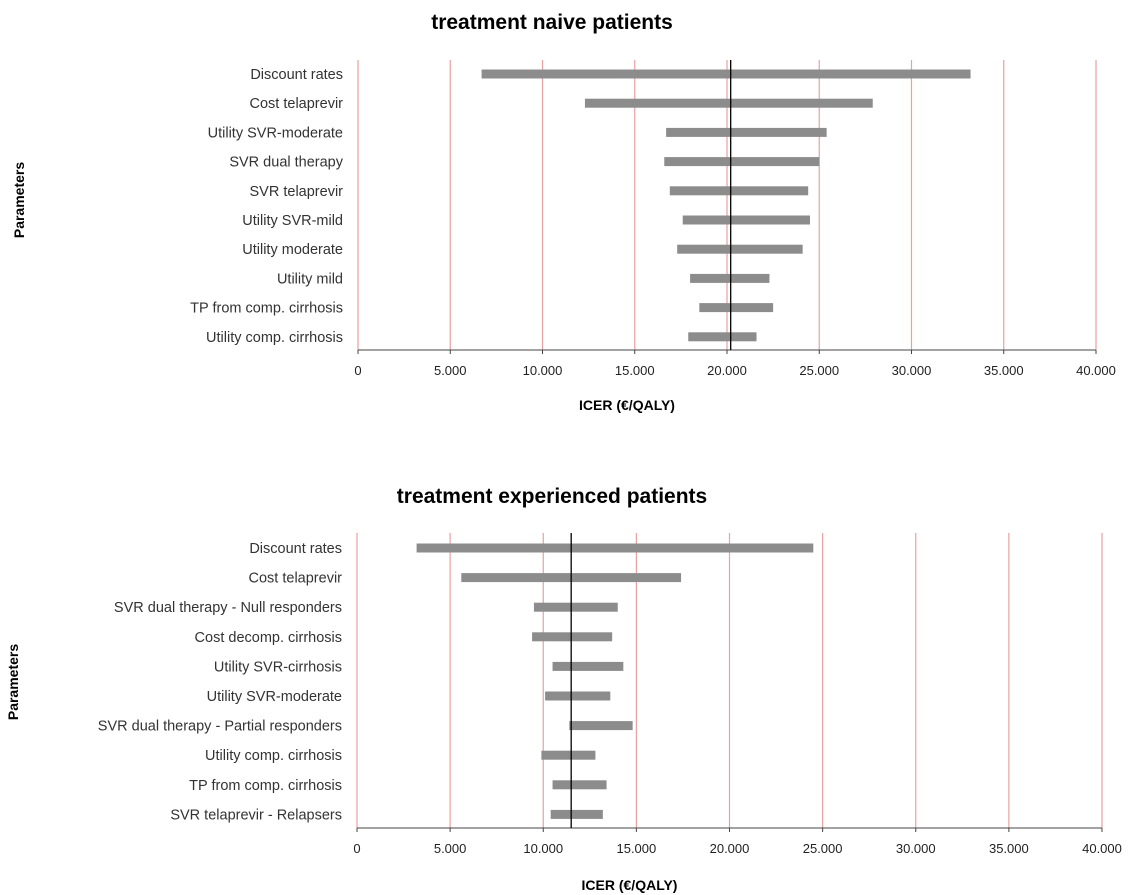  What do you see at coordinates (286, 163) in the screenshot?
I see `category-label: SVR dual therapy` at bounding box center [286, 163].